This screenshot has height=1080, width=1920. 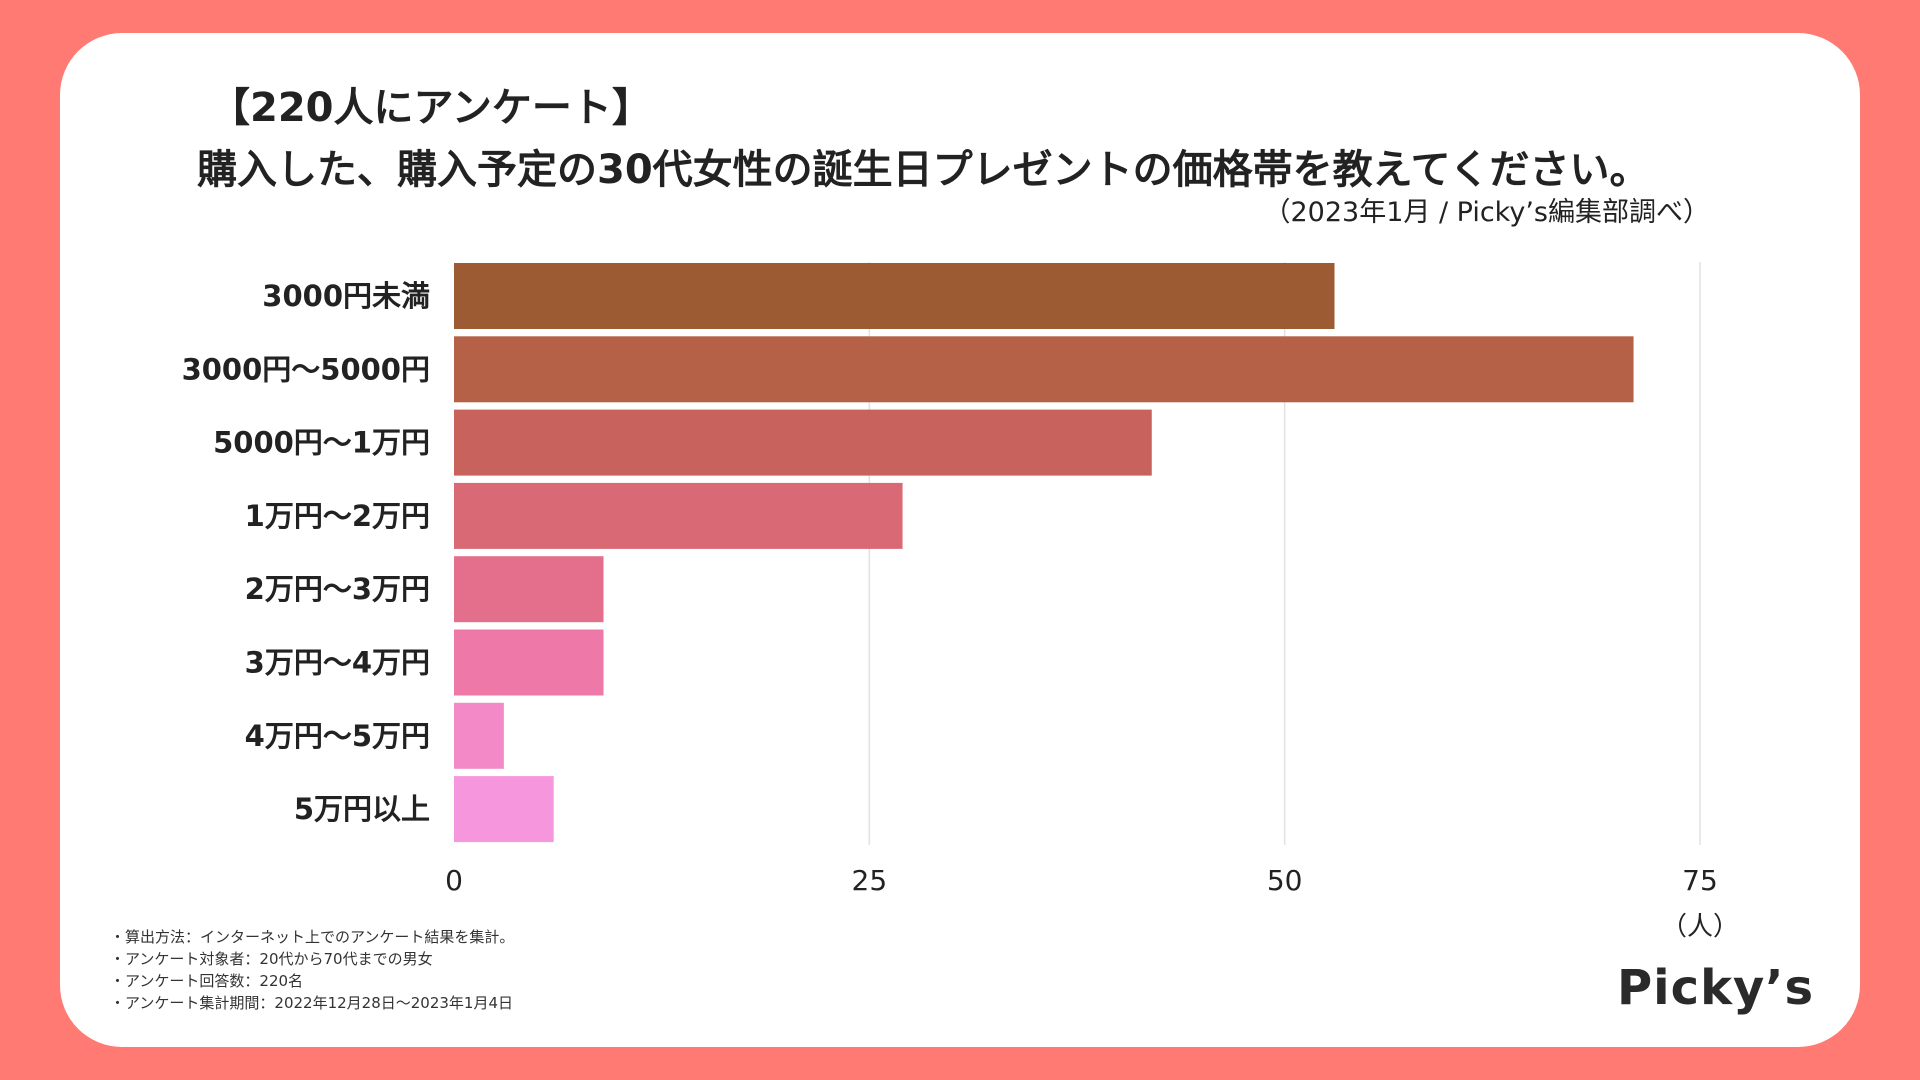 What do you see at coordinates (346, 296) in the screenshot?
I see `category-label: 3000円未満` at bounding box center [346, 296].